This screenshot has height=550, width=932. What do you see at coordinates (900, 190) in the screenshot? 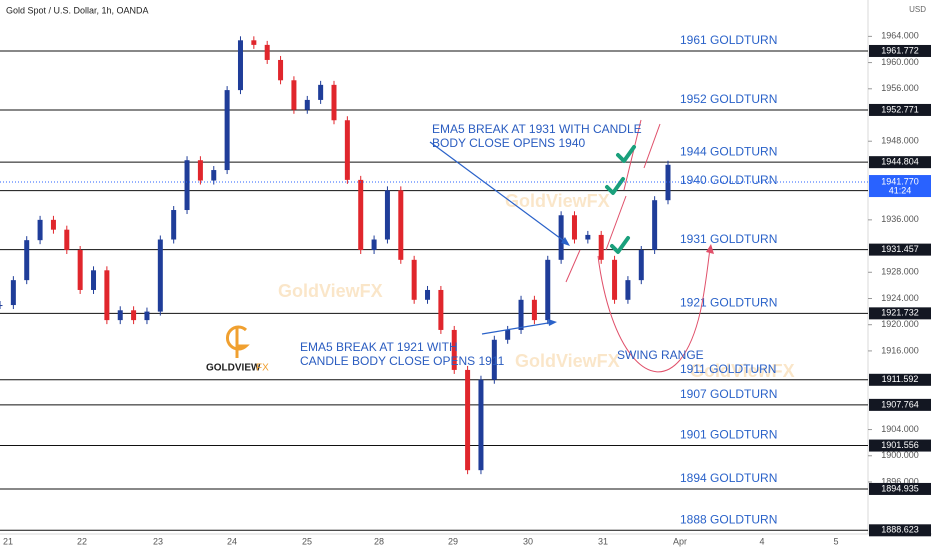
I see `countdown-text: 41:24` at bounding box center [900, 190].